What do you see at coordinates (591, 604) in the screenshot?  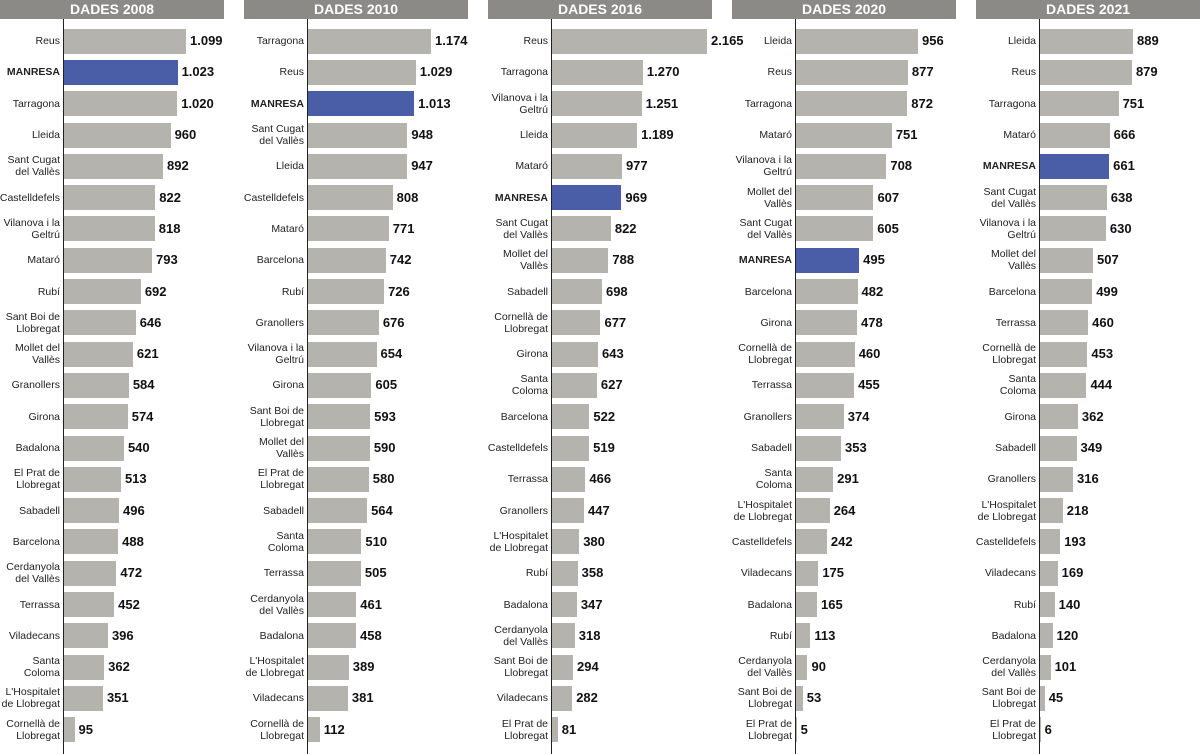 I see `value-label: 347` at bounding box center [591, 604].